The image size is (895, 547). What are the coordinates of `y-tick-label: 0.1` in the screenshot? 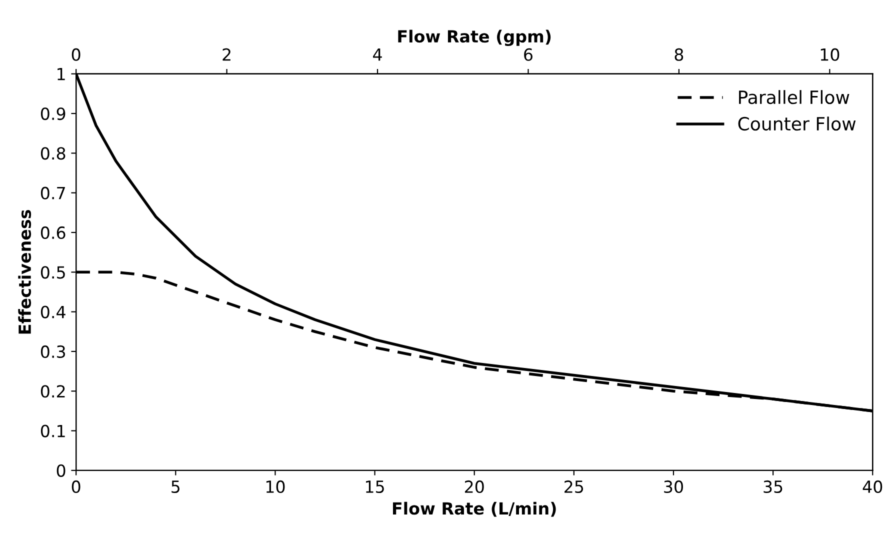 It's located at (52, 431).